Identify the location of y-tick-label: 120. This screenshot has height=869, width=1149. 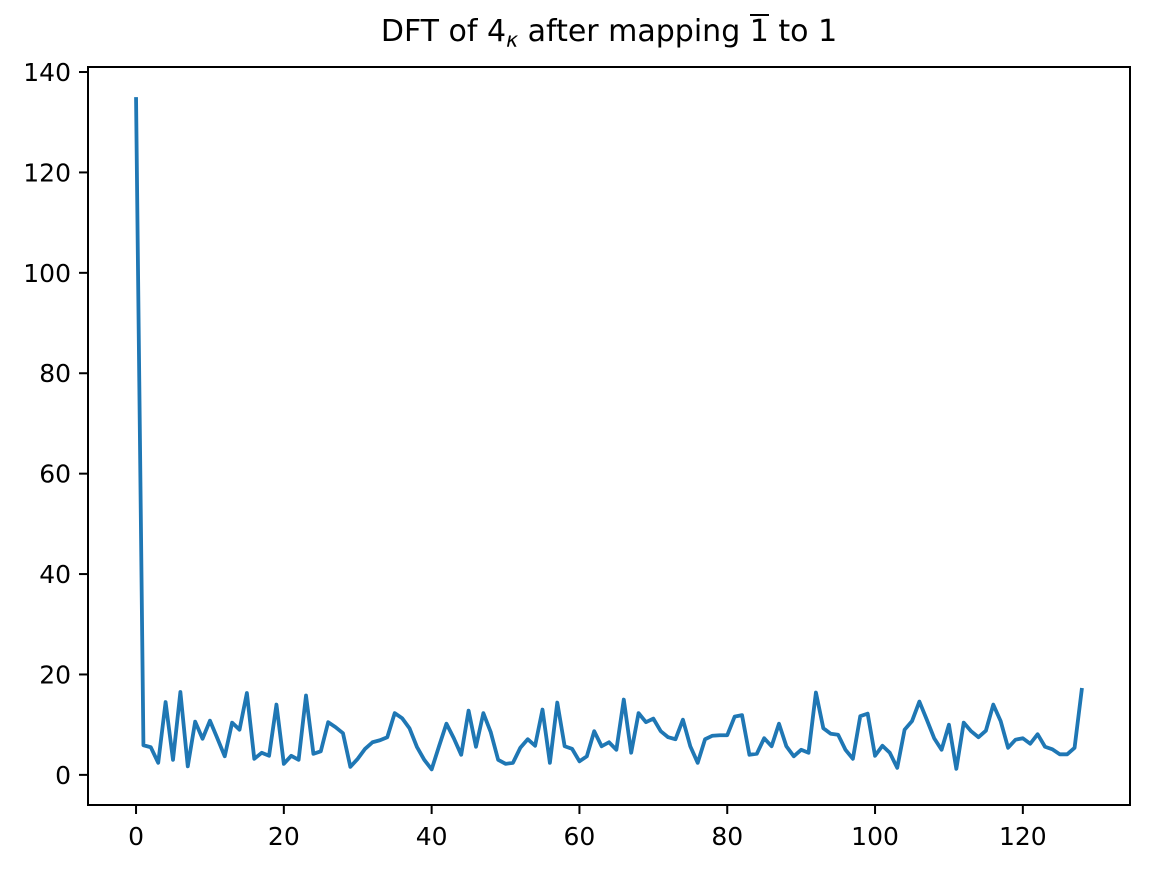
(47, 172).